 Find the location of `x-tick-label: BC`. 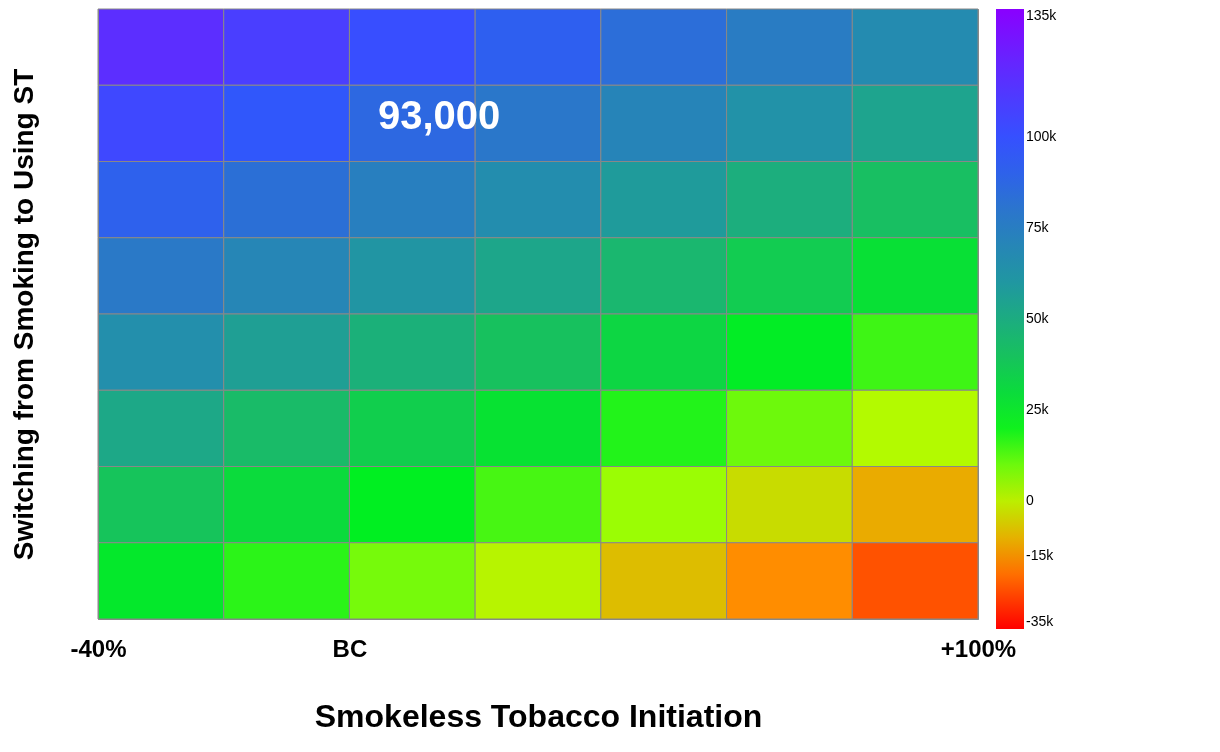

x-tick-label: BC is located at coordinates (350, 648).